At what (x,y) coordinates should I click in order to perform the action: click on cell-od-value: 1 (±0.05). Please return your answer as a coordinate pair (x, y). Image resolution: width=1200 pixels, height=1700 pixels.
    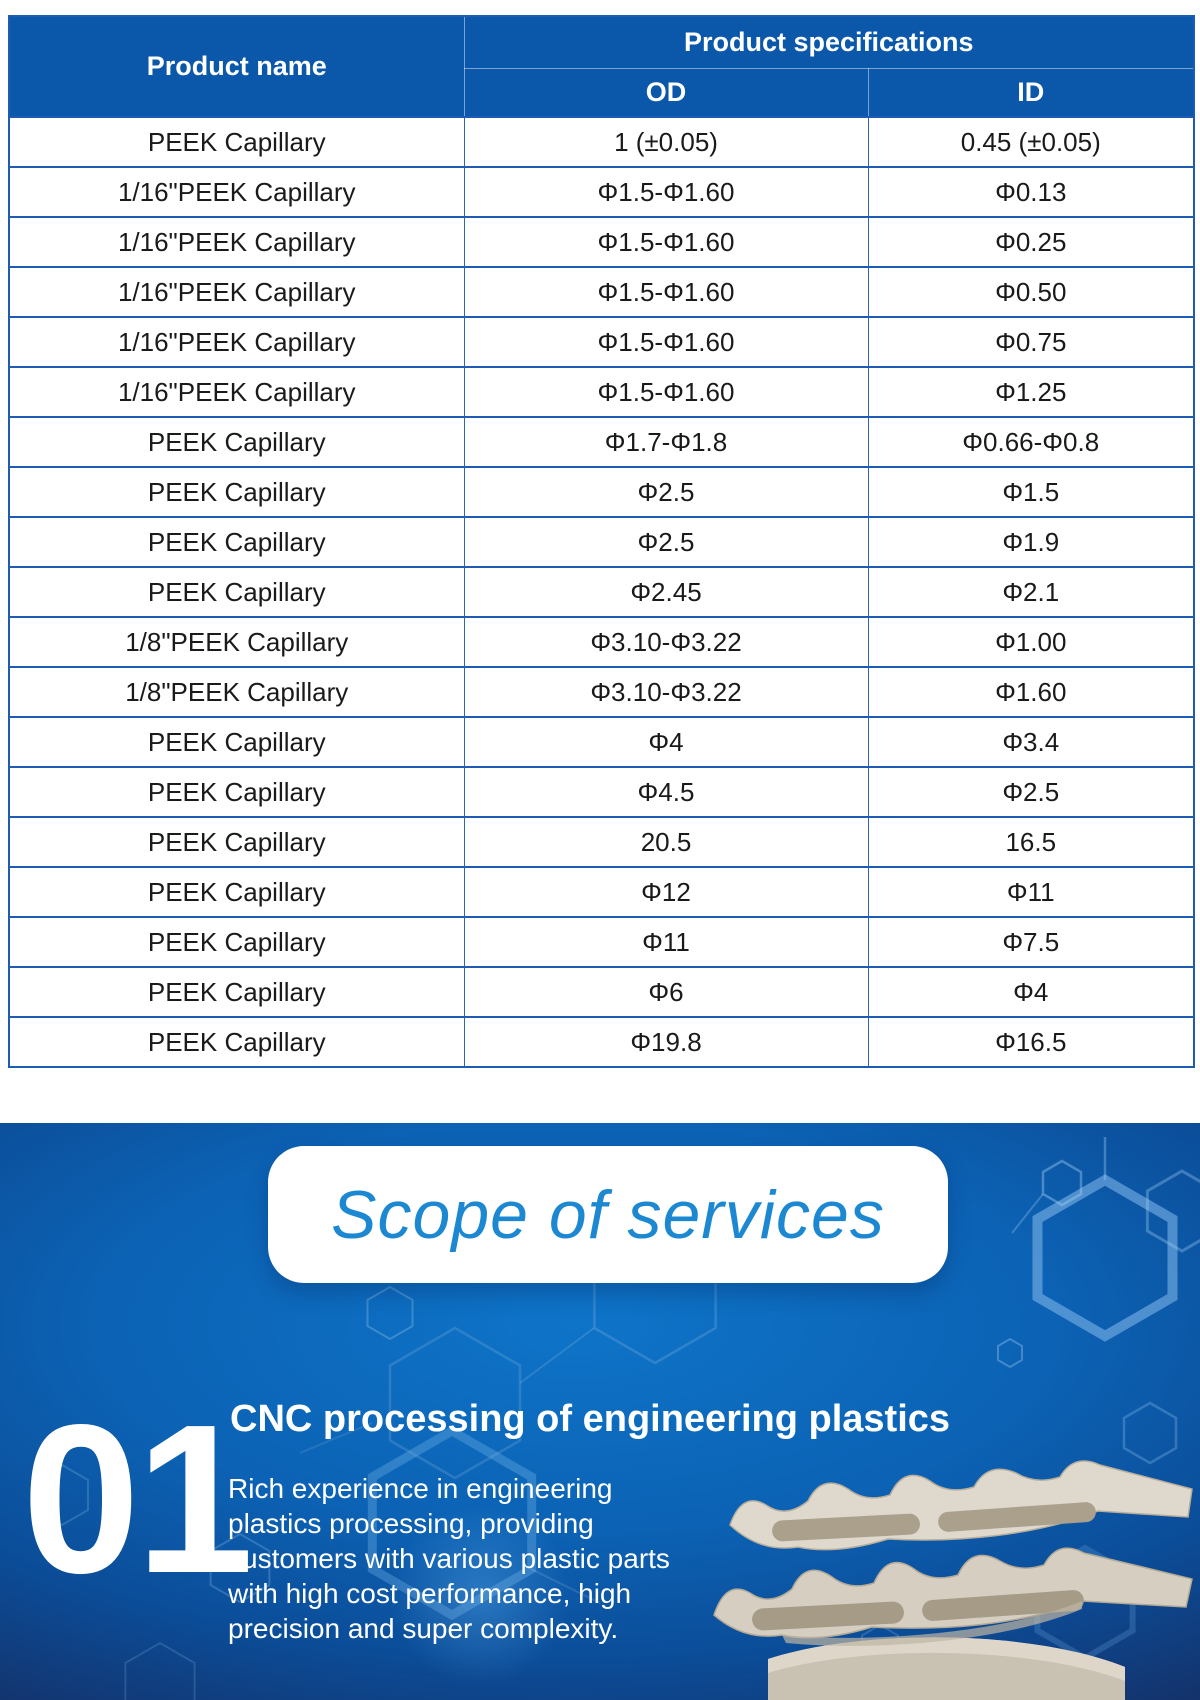
    Looking at the image, I should click on (666, 142).